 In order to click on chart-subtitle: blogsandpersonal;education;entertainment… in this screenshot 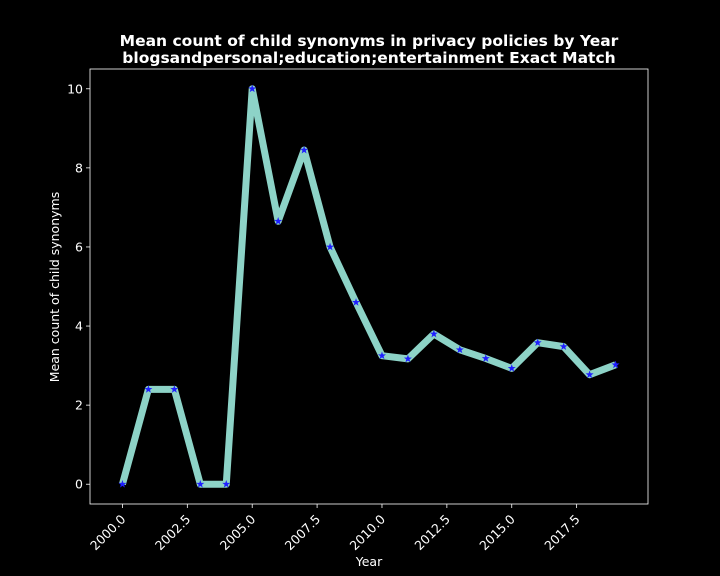, I will do `click(368, 58)`.